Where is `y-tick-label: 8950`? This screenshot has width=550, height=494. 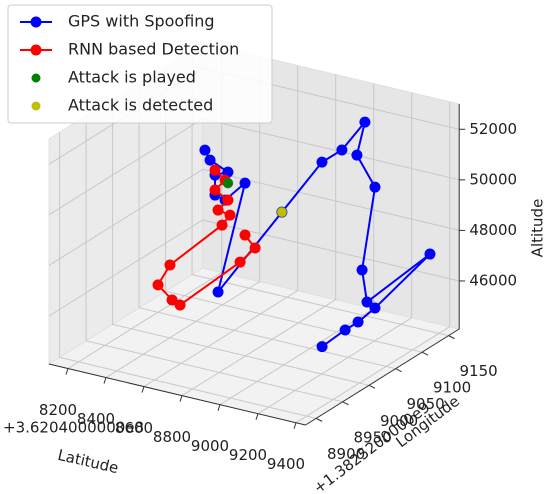 y-tick-label: 8950 is located at coordinates (373, 437).